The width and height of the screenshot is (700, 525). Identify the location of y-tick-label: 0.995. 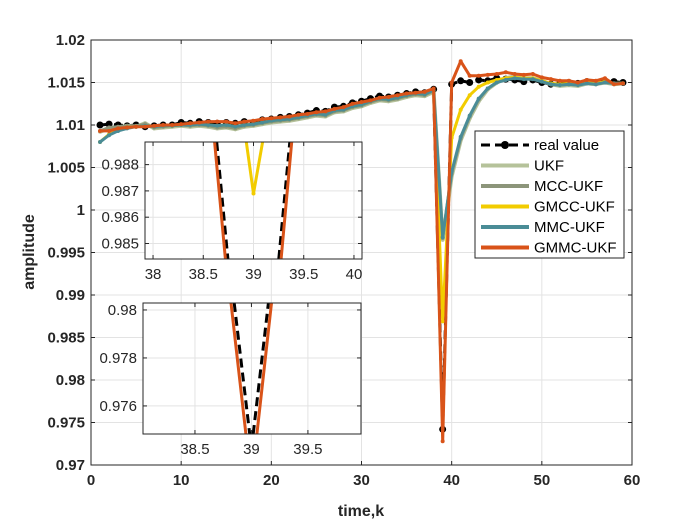
(66, 253).